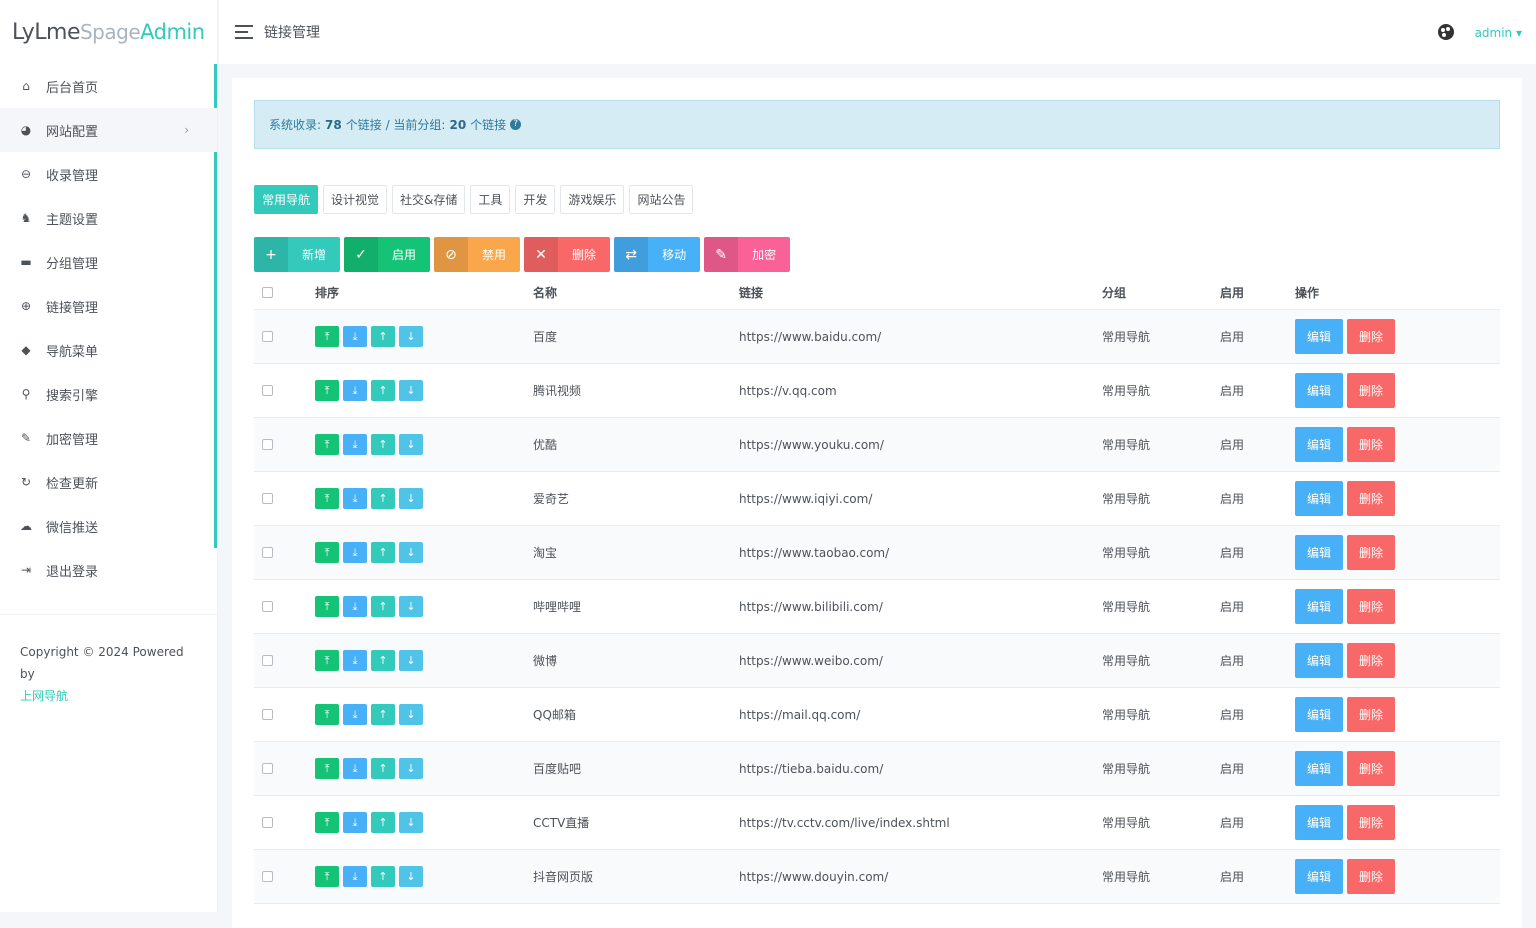  Describe the element at coordinates (44, 696) in the screenshot. I see `footer-link: 上网导航` at that location.